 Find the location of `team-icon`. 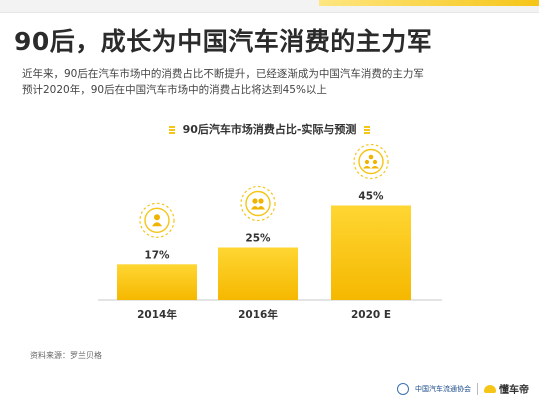

team-icon is located at coordinates (371, 161).